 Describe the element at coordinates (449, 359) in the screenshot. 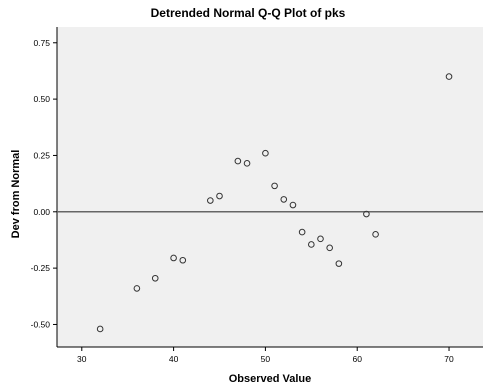

I see `x-tick-label: 70` at that location.